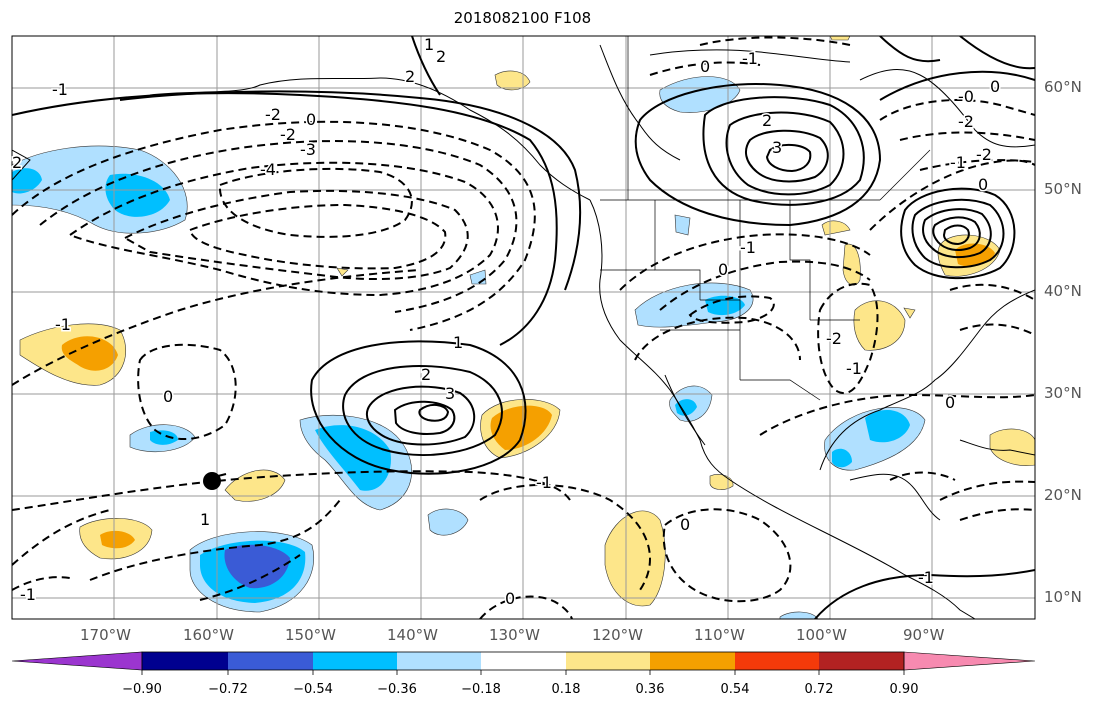 The image size is (1105, 710). I want to click on colorbar-tick-label: −0.36, so click(397, 689).